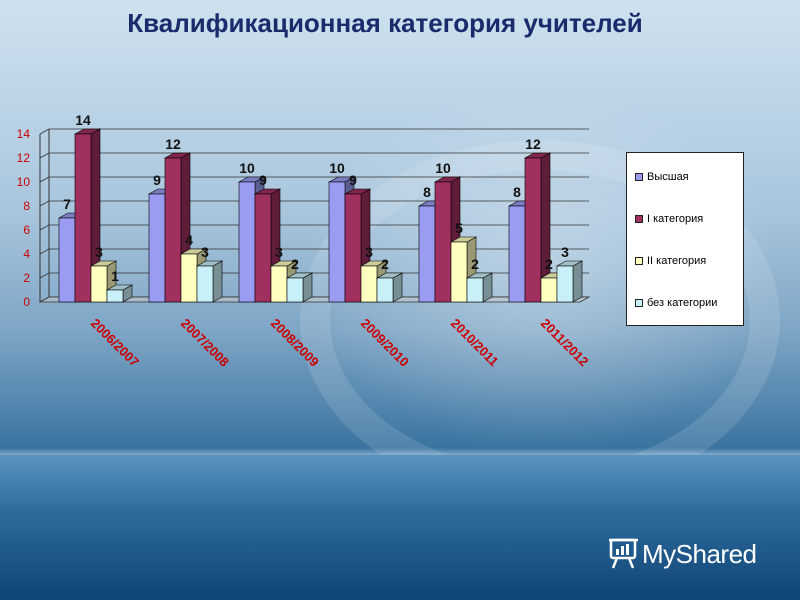 This screenshot has height=600, width=800. Describe the element at coordinates (565, 343) in the screenshot. I see `x-tick-label: 2011/2012` at that location.